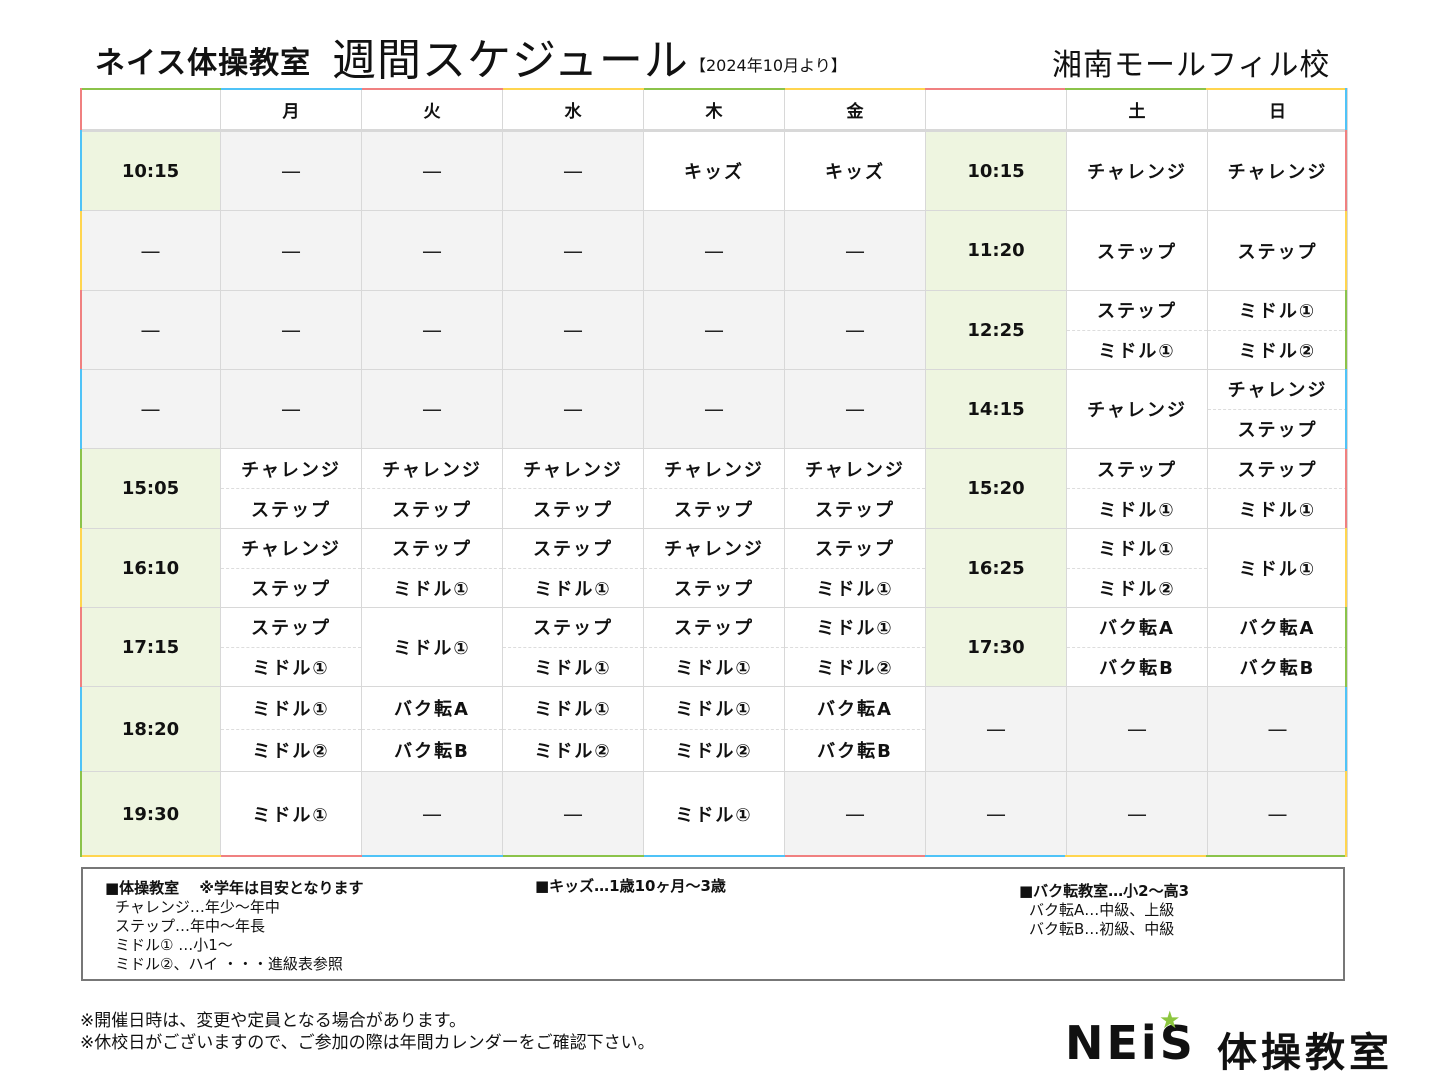 This screenshot has height=1078, width=1429. What do you see at coordinates (1130, 1043) in the screenshot?
I see `logo-wordmark: NEiS` at bounding box center [1130, 1043].